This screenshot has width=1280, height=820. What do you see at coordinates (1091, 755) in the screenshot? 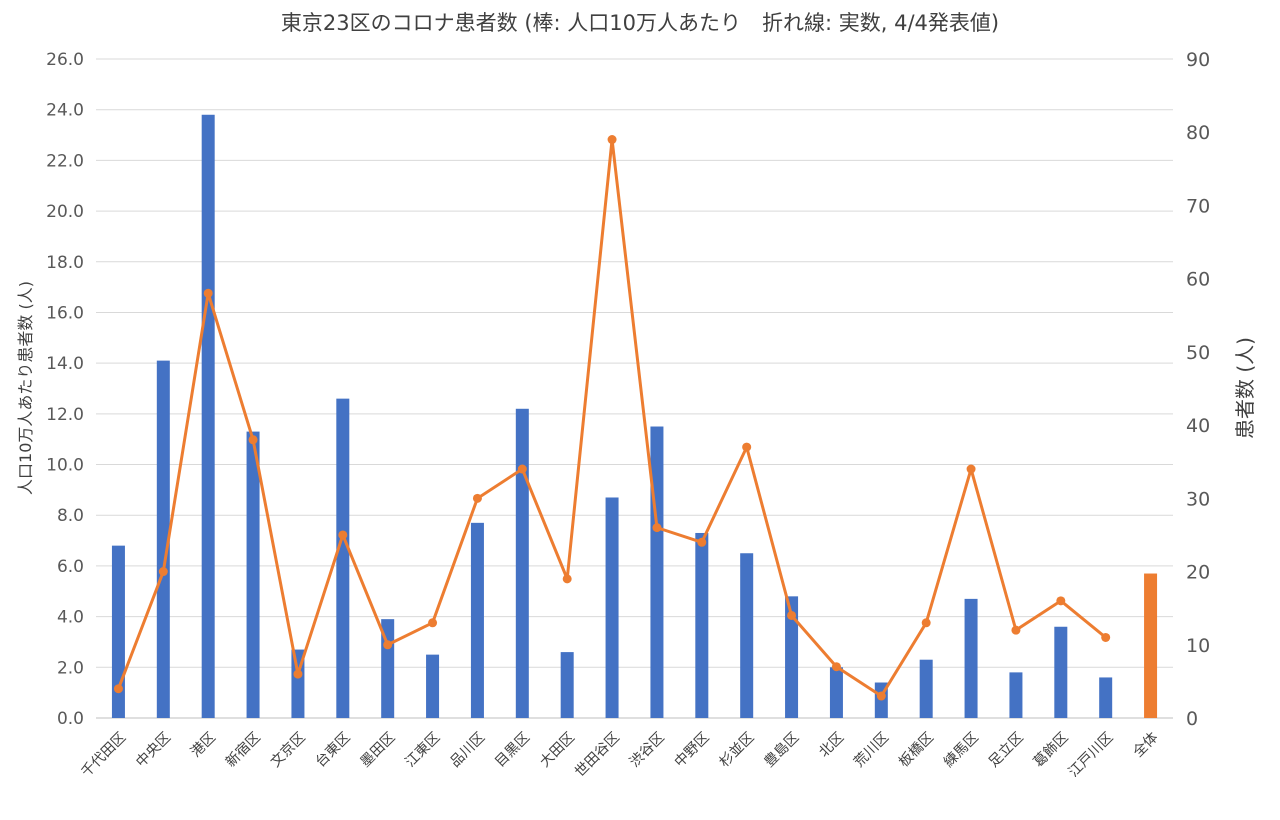
I see `category-label: 江戸川区` at bounding box center [1091, 755].